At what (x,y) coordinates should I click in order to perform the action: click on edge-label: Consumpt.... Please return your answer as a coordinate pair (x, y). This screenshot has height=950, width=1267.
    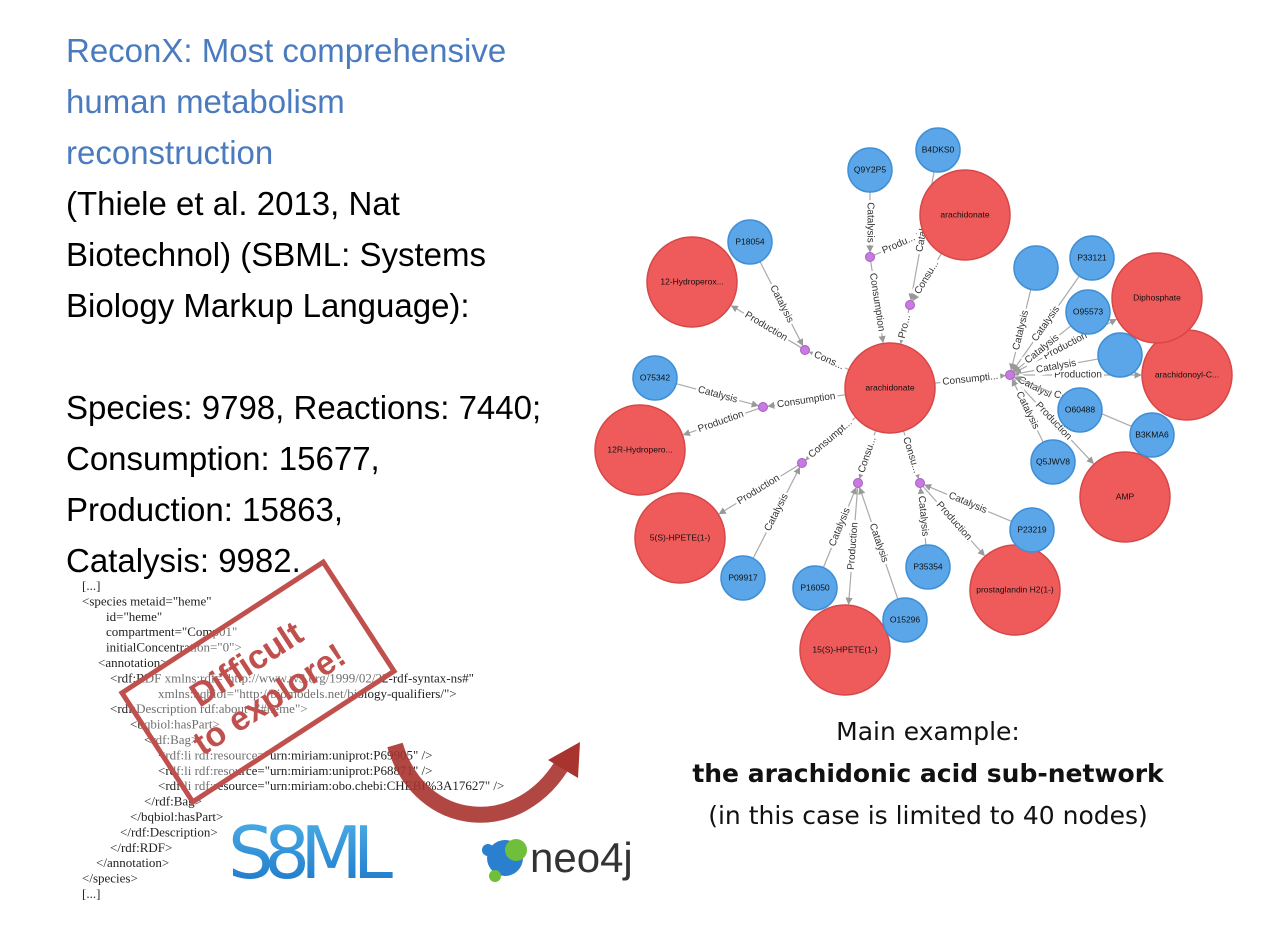
    Looking at the image, I should click on (830, 438).